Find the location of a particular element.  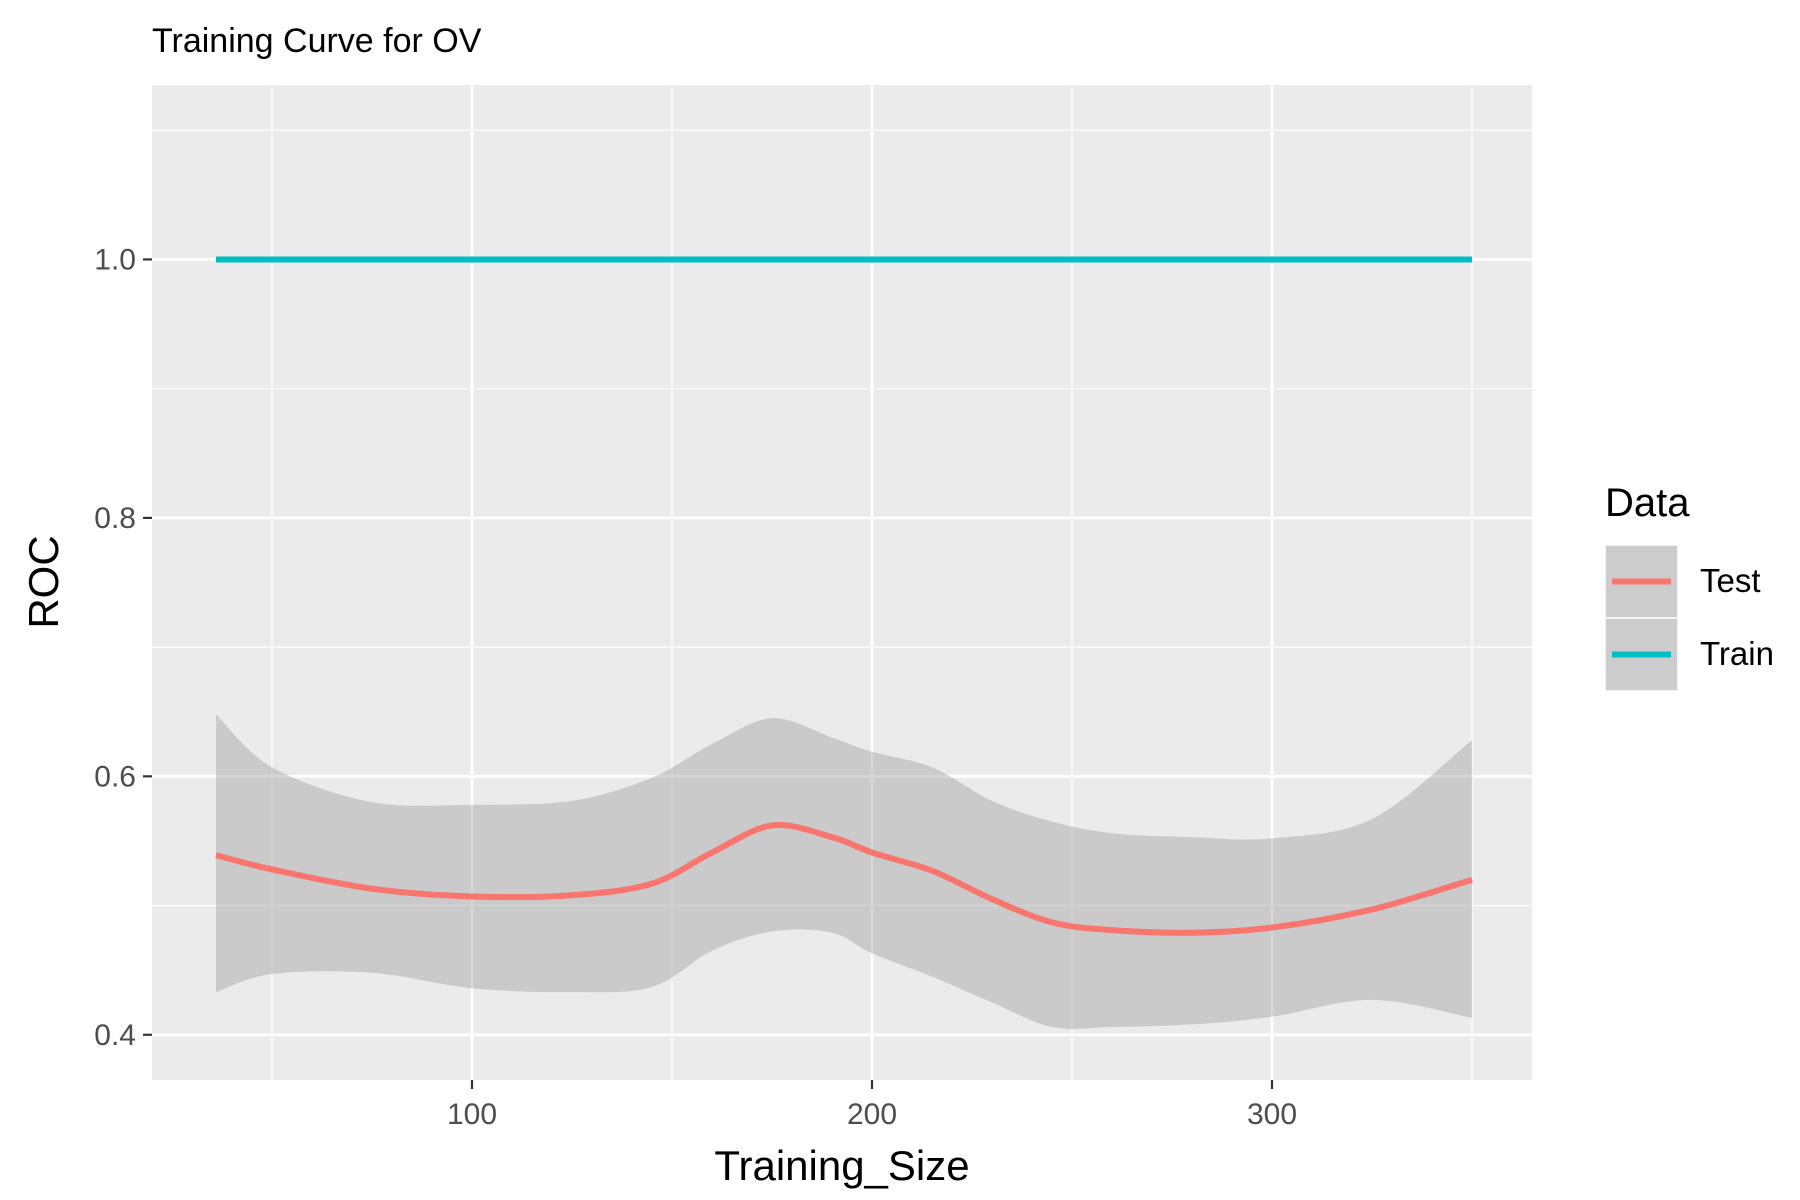

legend-title: Data is located at coordinates (1647, 503).